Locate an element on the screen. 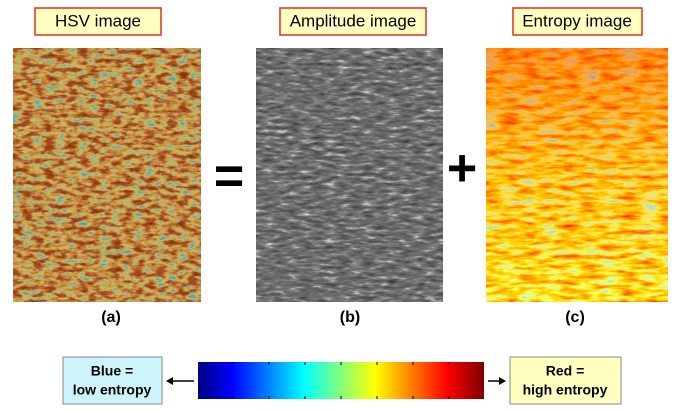  legend-text: Blue = is located at coordinates (112, 371).